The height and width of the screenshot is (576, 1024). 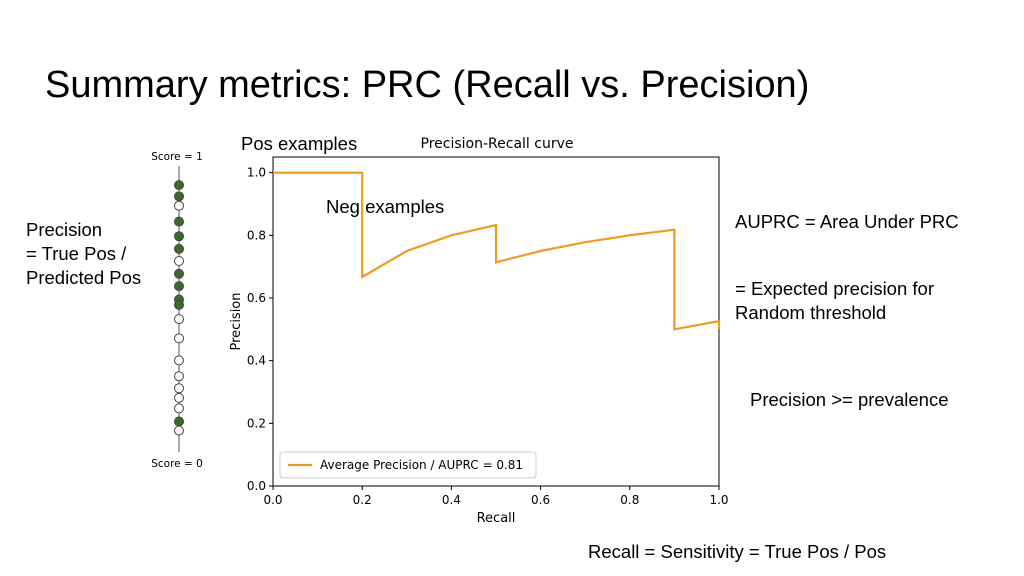 What do you see at coordinates (451, 500) in the screenshot?
I see `x-tick-label: 0.4` at bounding box center [451, 500].